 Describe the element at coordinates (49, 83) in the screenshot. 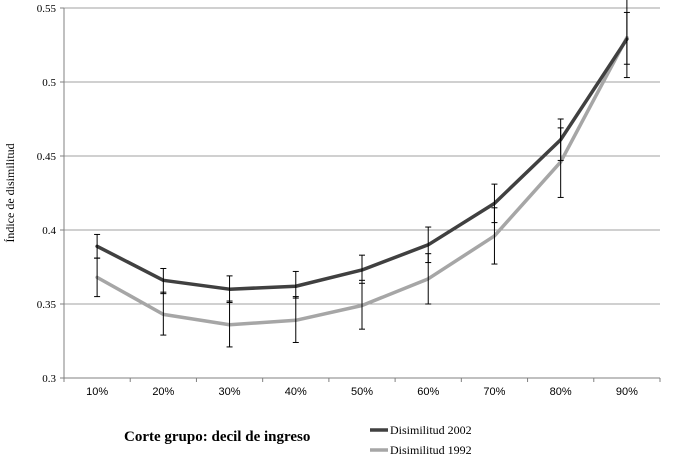

I see `y-tick-label-4: 0.5` at that location.